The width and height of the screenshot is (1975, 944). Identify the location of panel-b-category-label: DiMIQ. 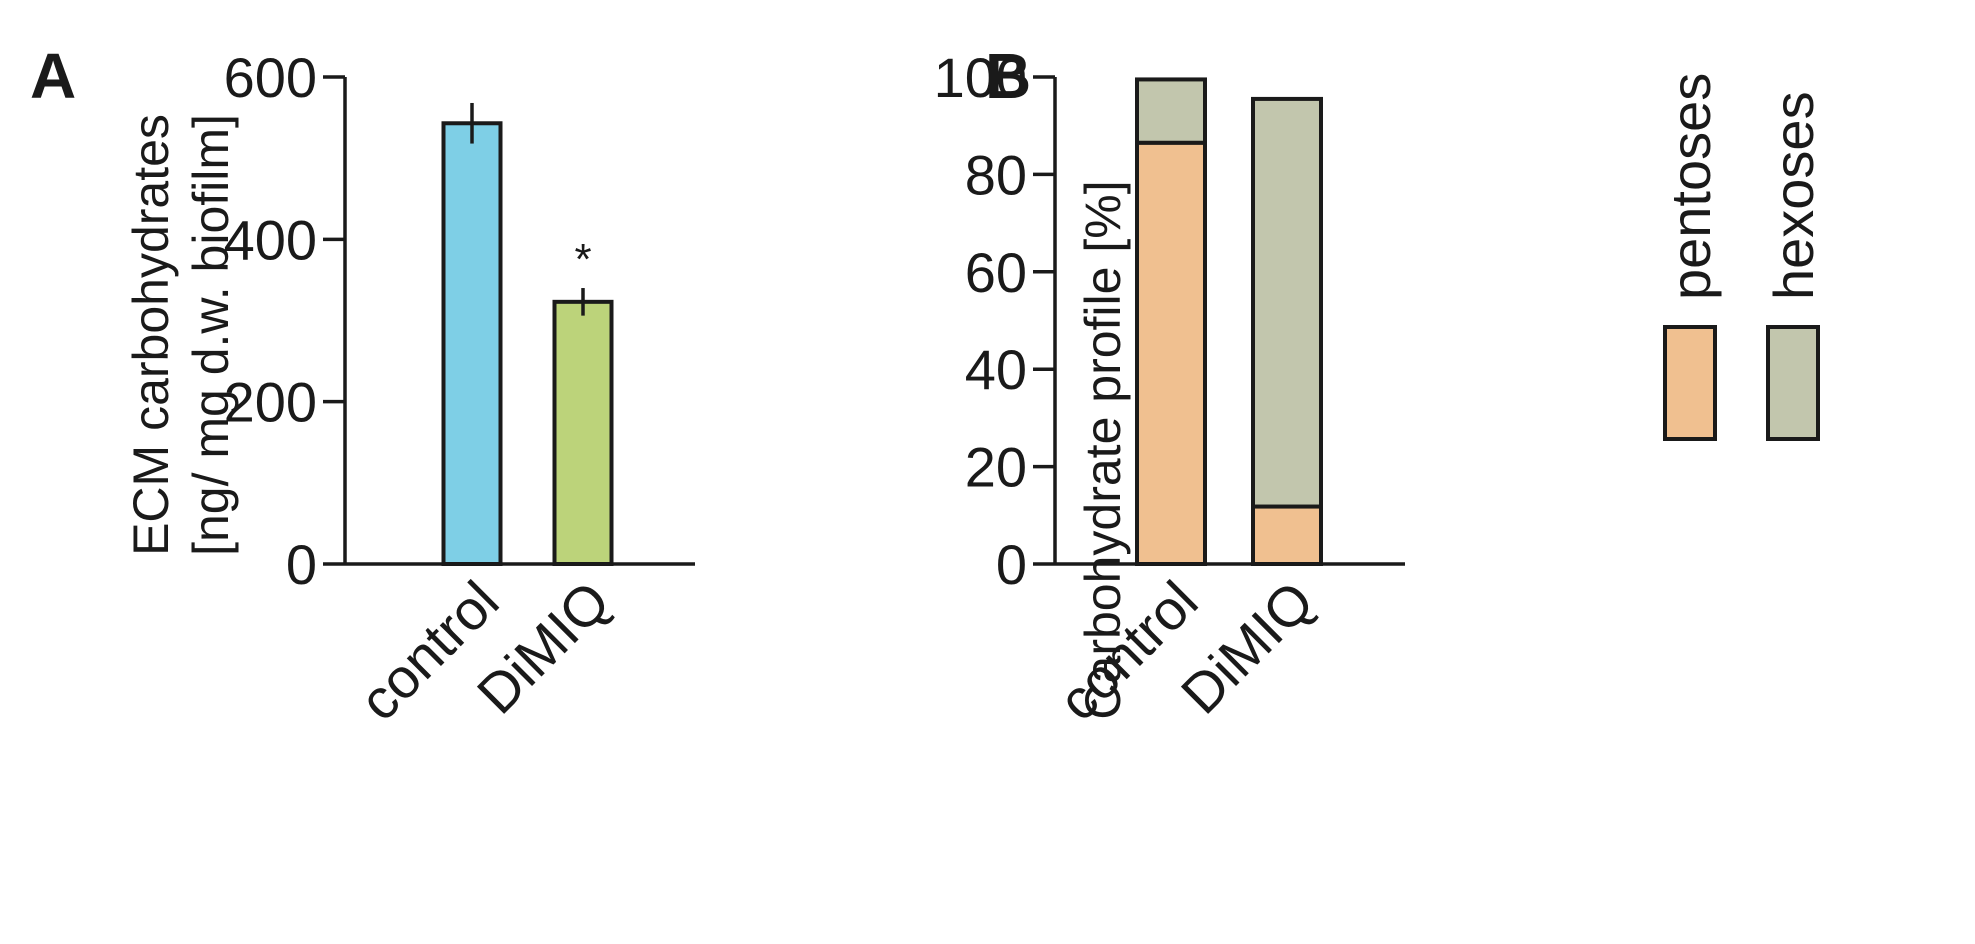
(1247, 647).